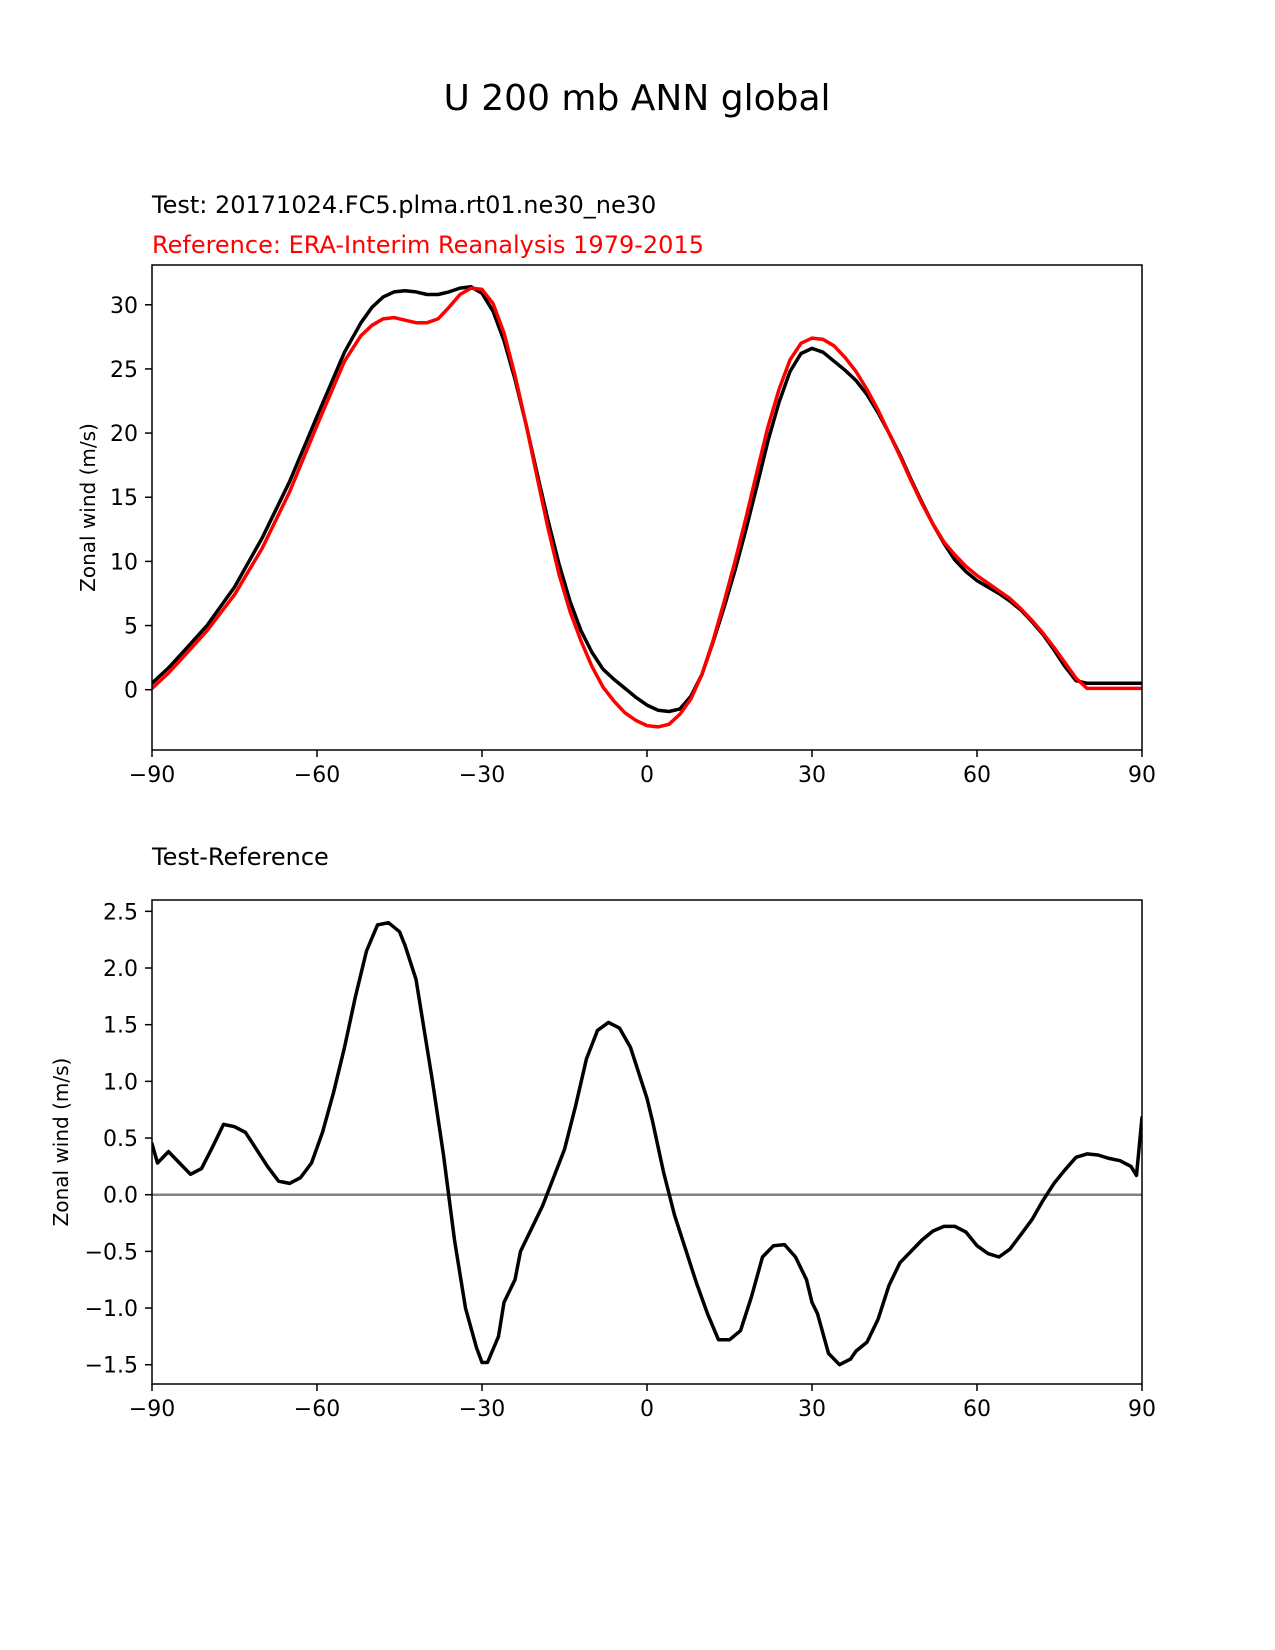 The height and width of the screenshot is (1650, 1275). I want to click on top-ytick-label: 10, so click(124, 562).